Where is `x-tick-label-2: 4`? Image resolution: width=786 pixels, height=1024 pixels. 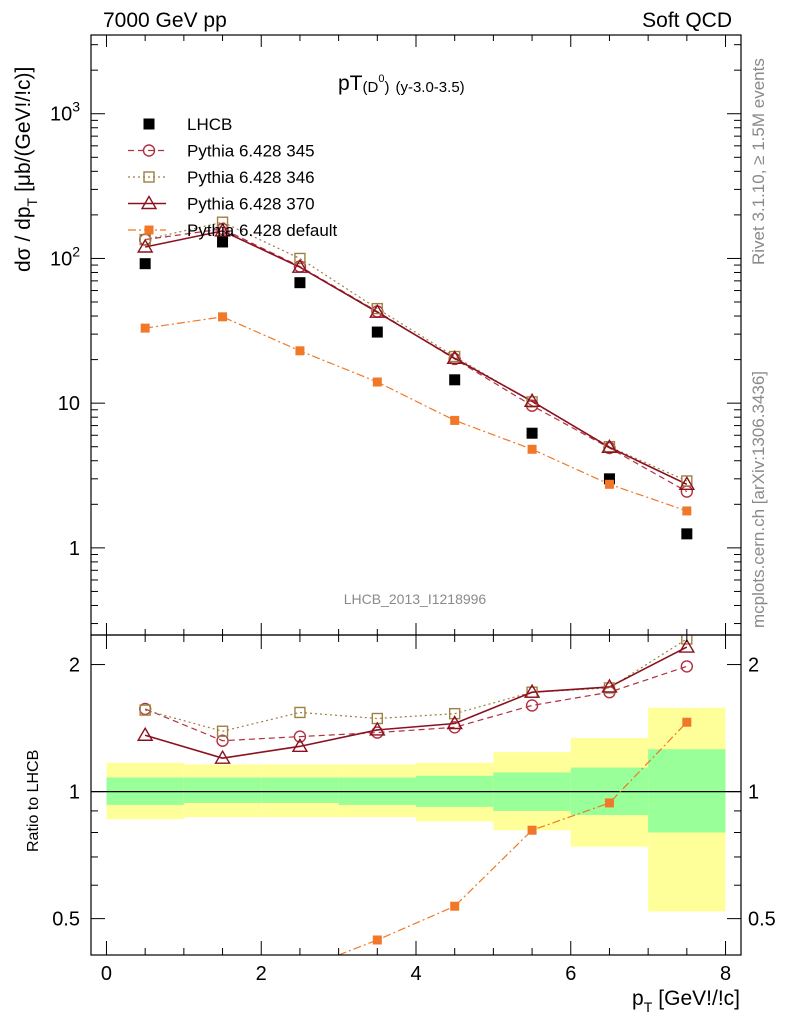
x-tick-label-2: 4 is located at coordinates (415, 974).